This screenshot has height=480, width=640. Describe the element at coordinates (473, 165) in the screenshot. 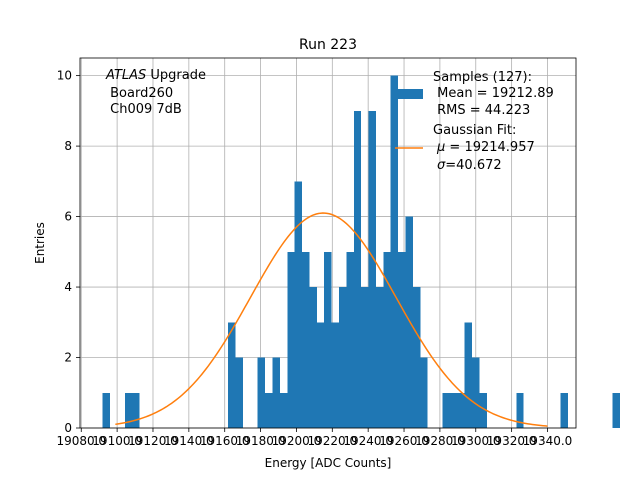

I see `legend-sigma-value: =40.672` at that location.